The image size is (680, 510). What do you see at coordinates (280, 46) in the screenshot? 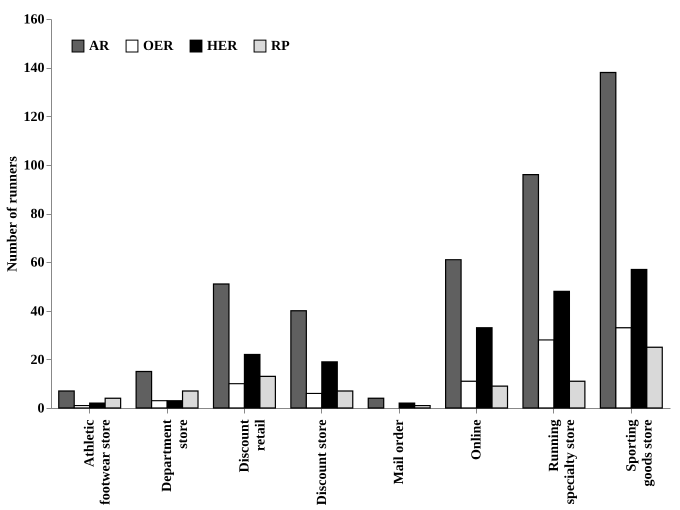
I see `legend-label: RP` at bounding box center [280, 46].